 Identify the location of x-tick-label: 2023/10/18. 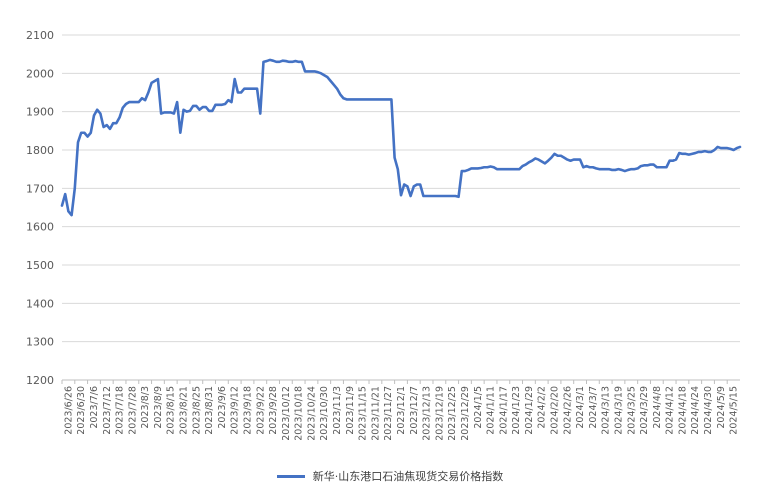
(299, 413).